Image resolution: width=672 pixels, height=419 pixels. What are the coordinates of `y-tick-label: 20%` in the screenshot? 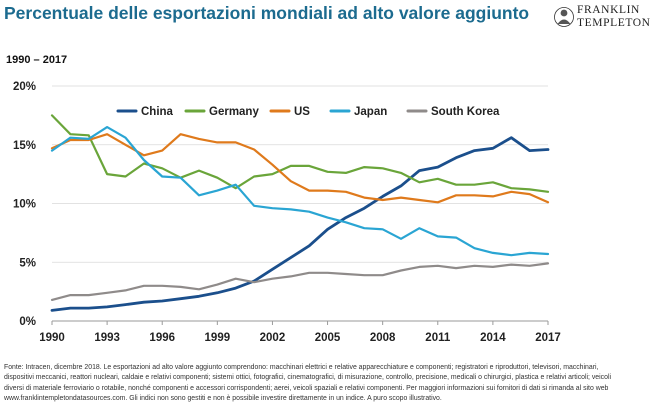 It's located at (24, 87).